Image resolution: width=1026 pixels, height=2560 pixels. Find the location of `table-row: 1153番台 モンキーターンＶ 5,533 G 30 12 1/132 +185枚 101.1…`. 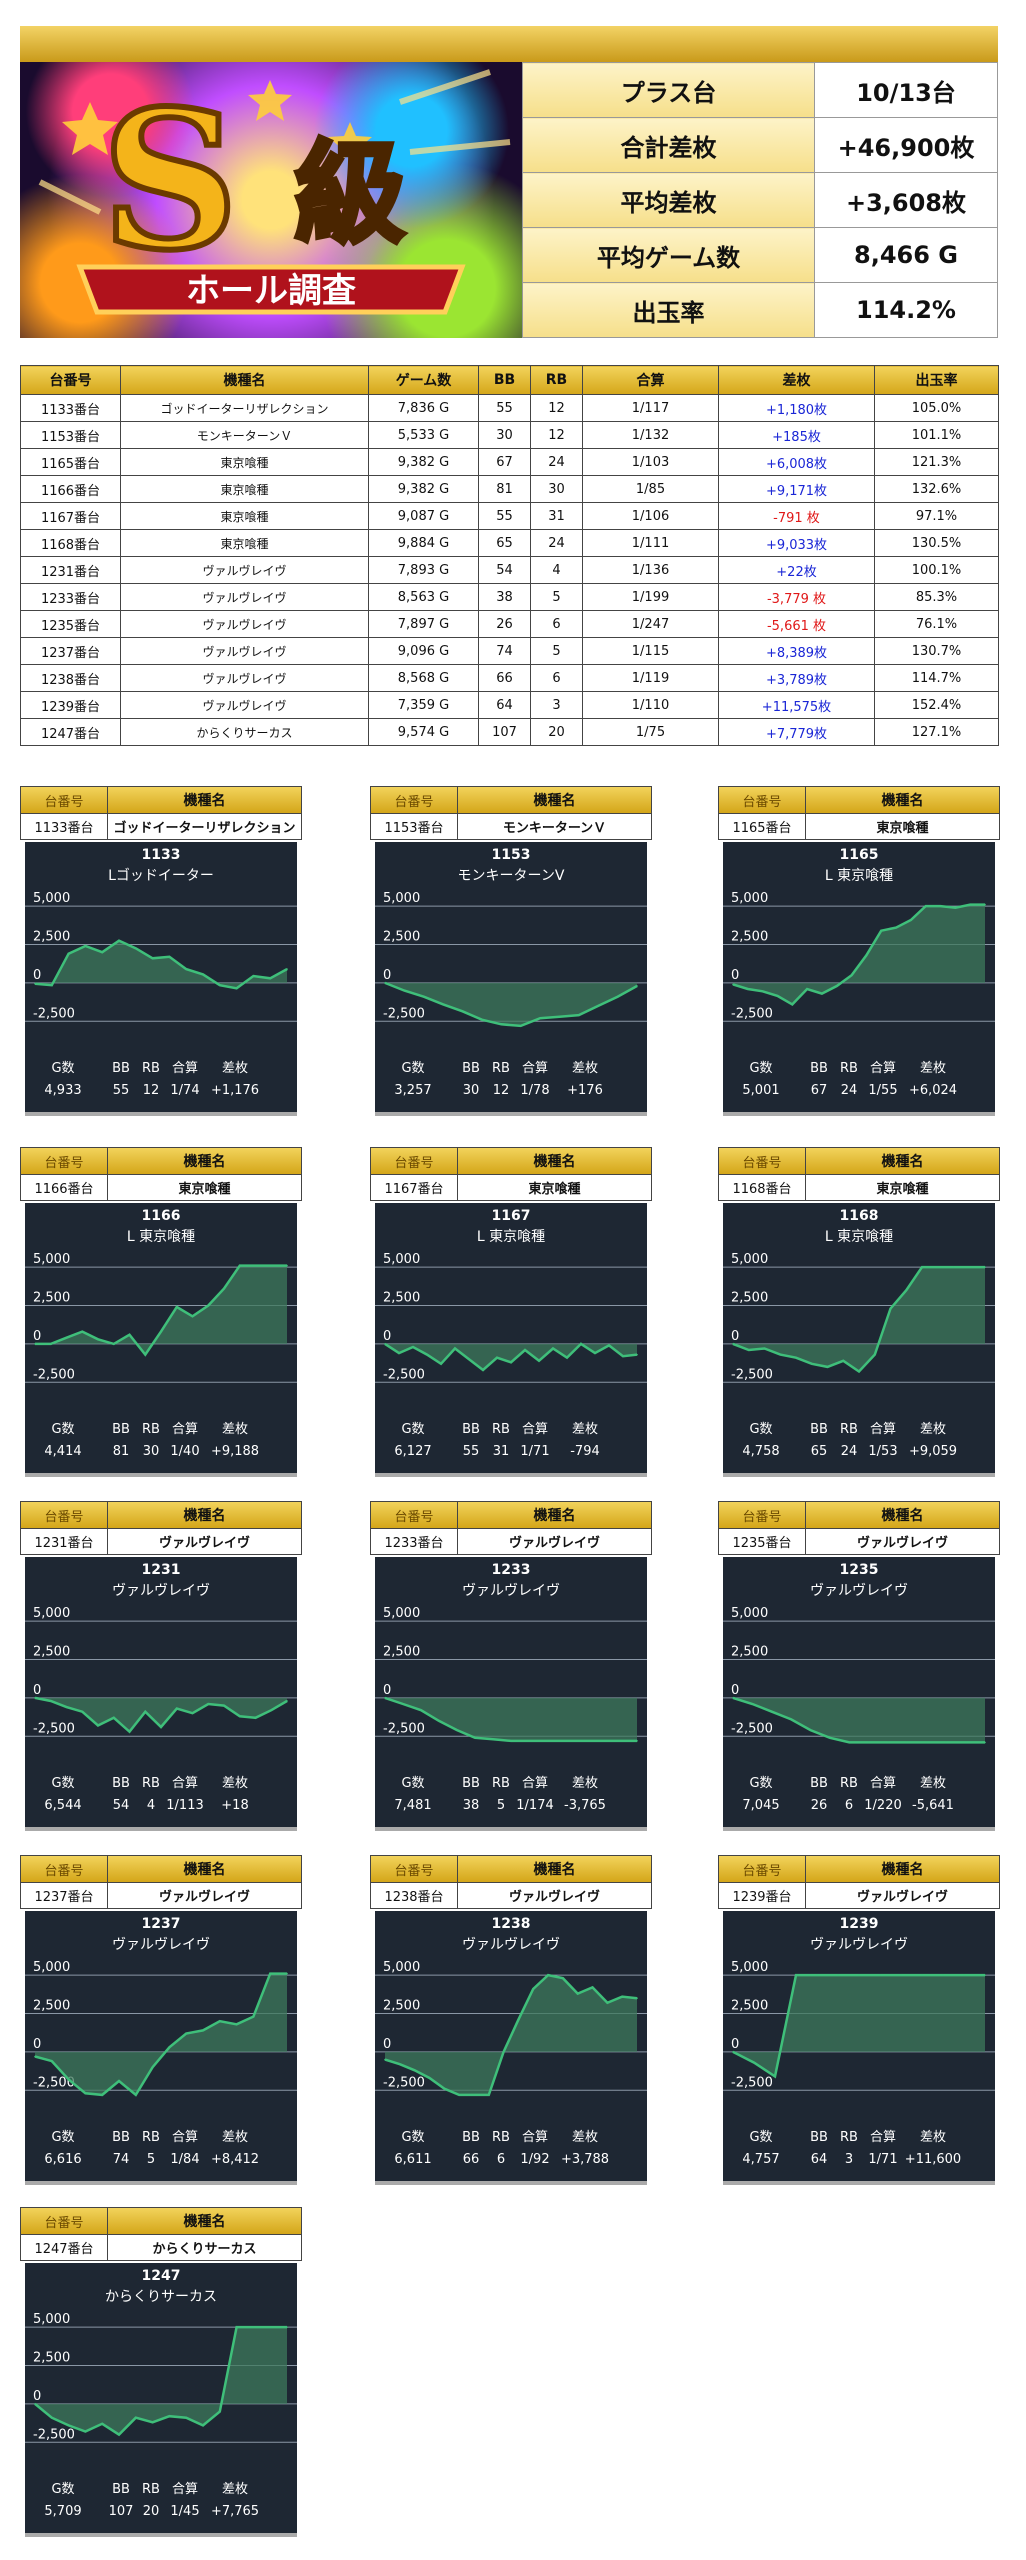

table-row: 1153番台 モンキーターンＶ 5,533 G 30 12 1/132 +185枚 101.1… is located at coordinates (509, 435).